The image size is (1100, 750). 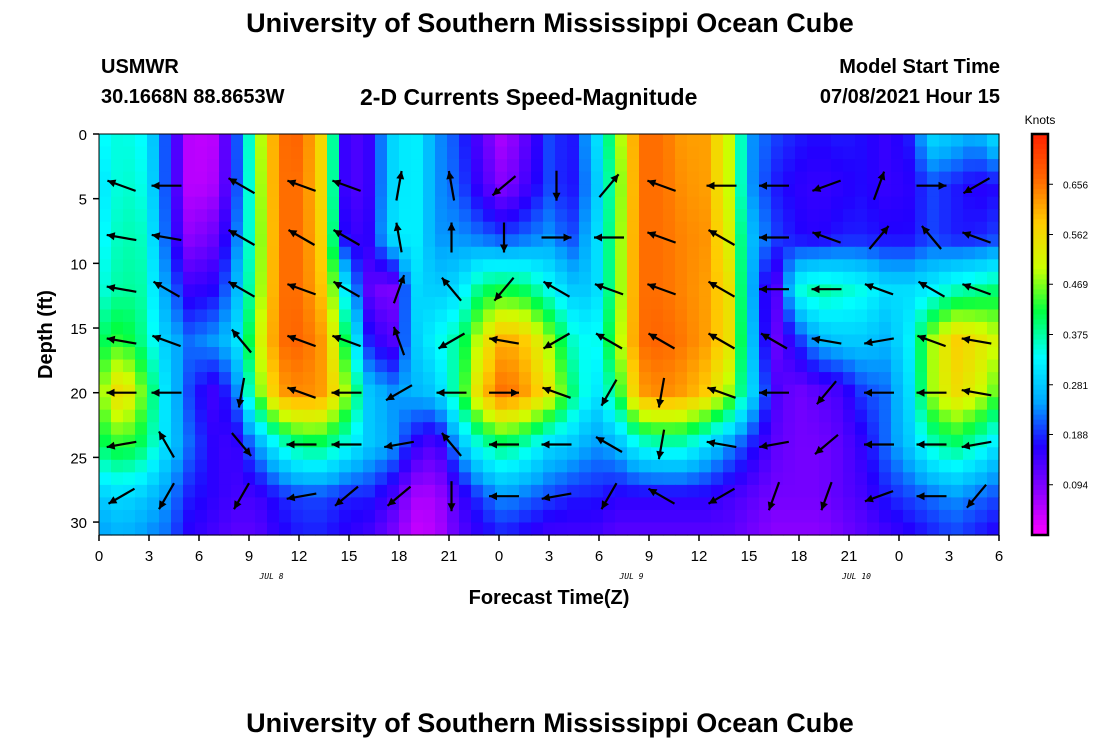 What do you see at coordinates (78, 394) in the screenshot?
I see `y-tick-label: 20` at bounding box center [78, 394].